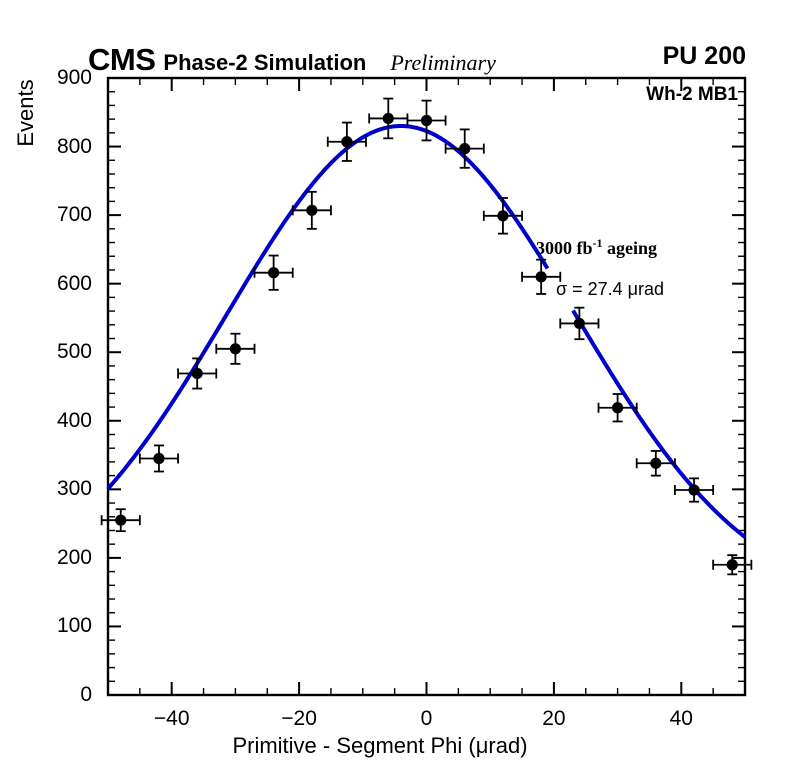 The height and width of the screenshot is (772, 796). What do you see at coordinates (659, 424) in the screenshot?
I see `fit-curve-segment` at bounding box center [659, 424].